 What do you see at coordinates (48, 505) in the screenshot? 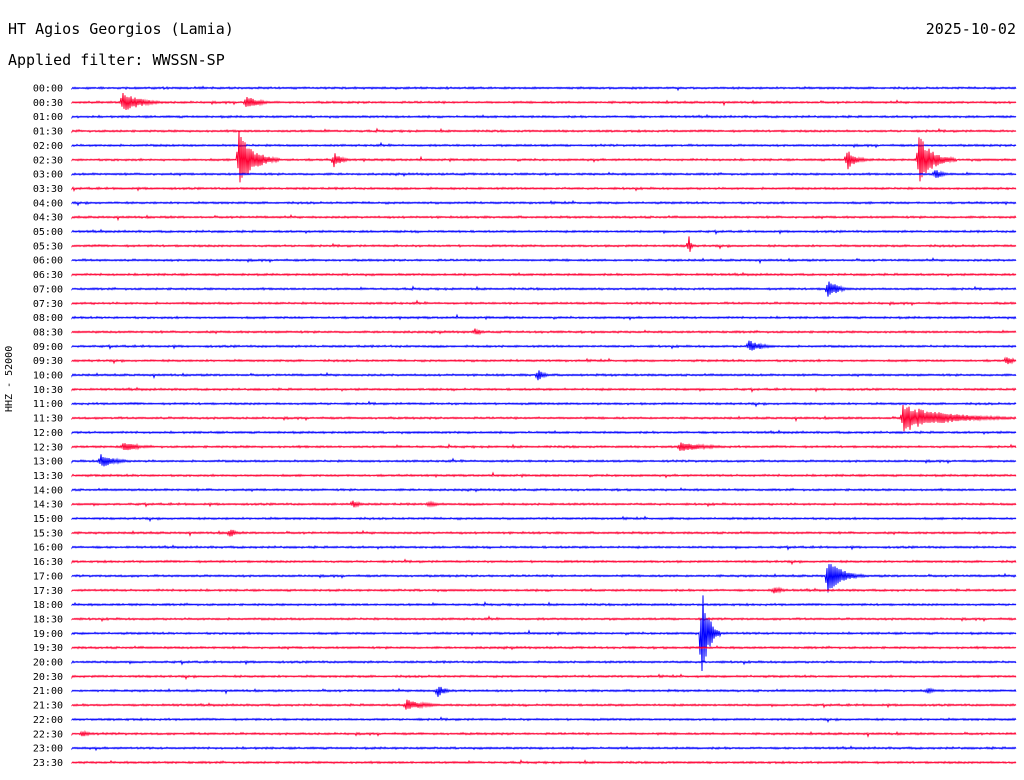
I see `row-time-label: 14:30` at bounding box center [48, 505].